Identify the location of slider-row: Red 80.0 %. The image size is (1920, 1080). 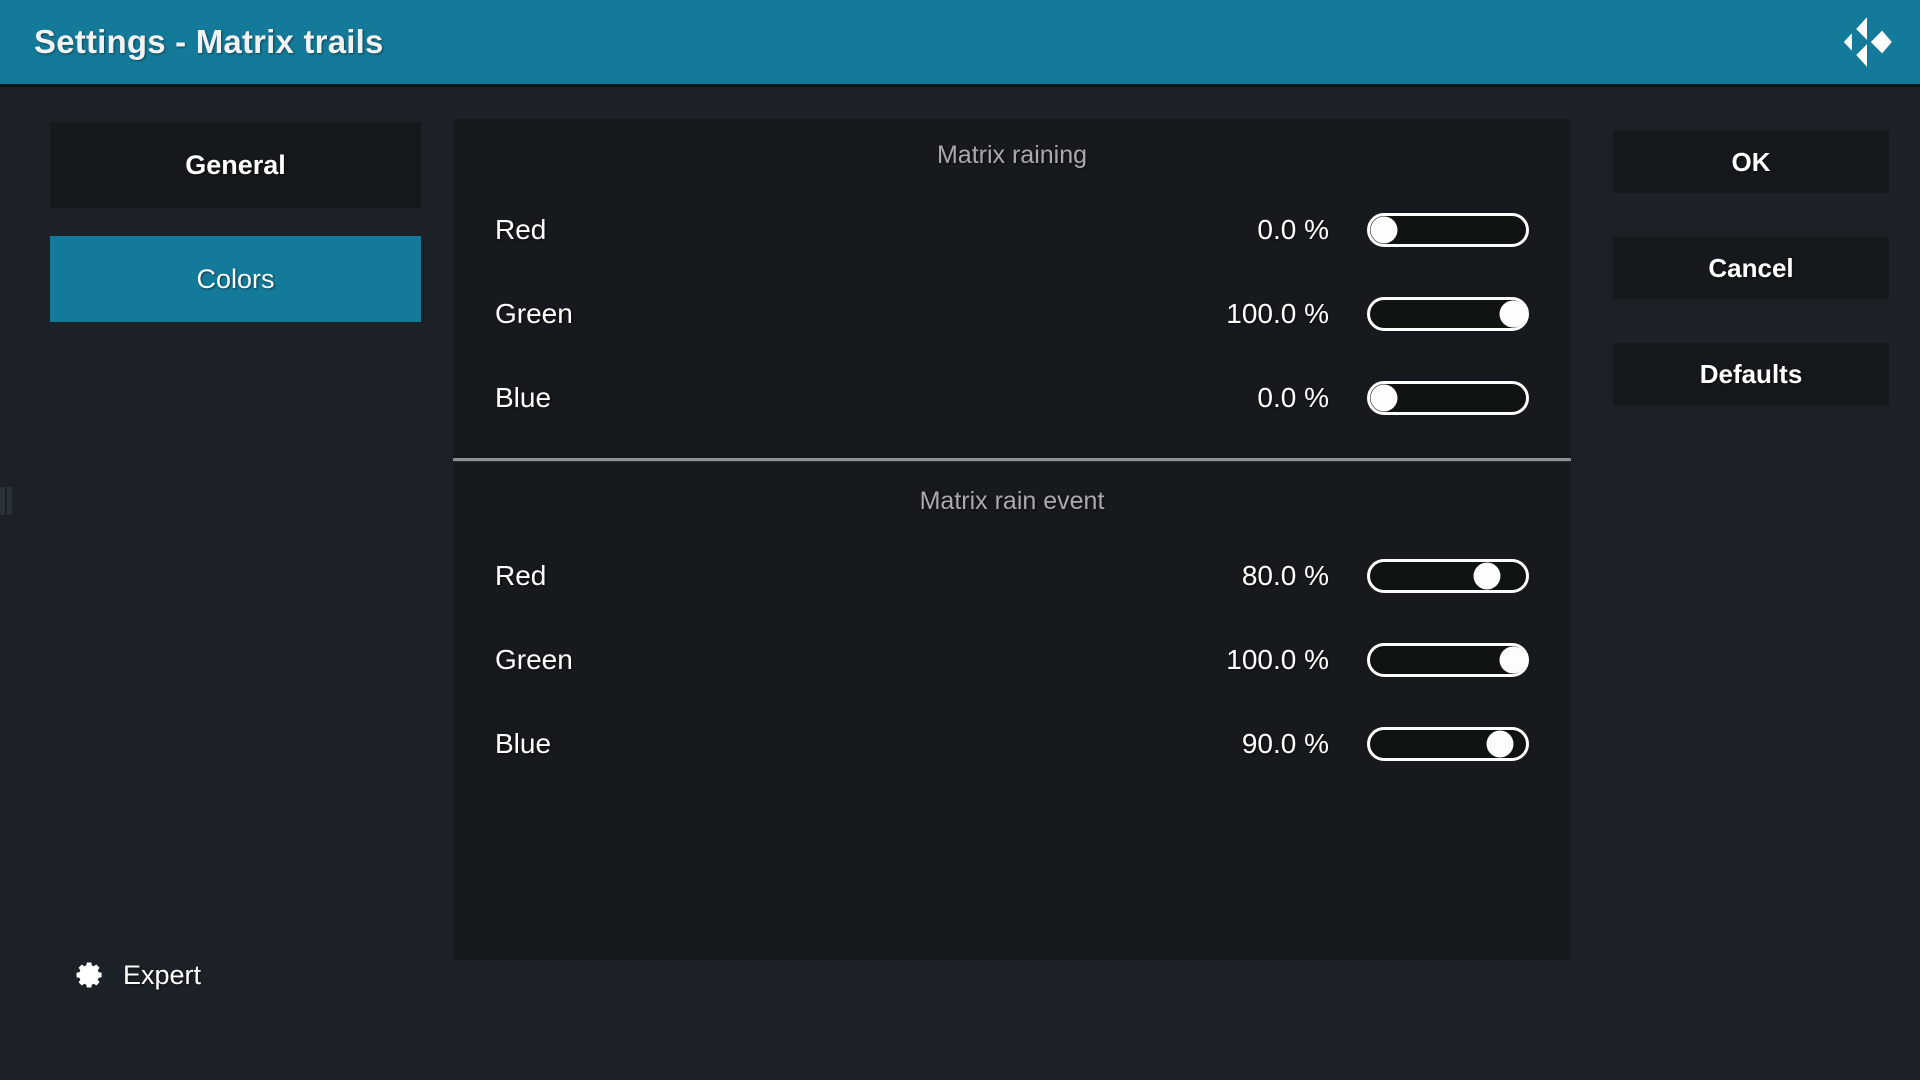
(1012, 576).